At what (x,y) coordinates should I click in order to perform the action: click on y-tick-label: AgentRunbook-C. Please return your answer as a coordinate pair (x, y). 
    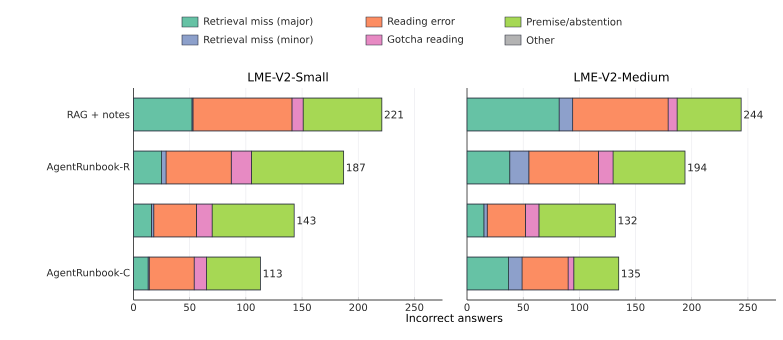
    Looking at the image, I should click on (88, 273).